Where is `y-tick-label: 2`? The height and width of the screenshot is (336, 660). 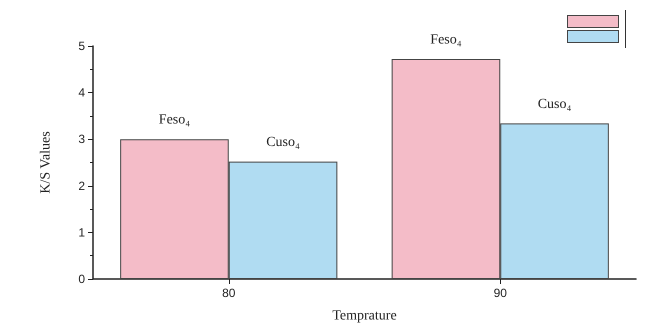
y-tick-label: 2 is located at coordinates (82, 185).